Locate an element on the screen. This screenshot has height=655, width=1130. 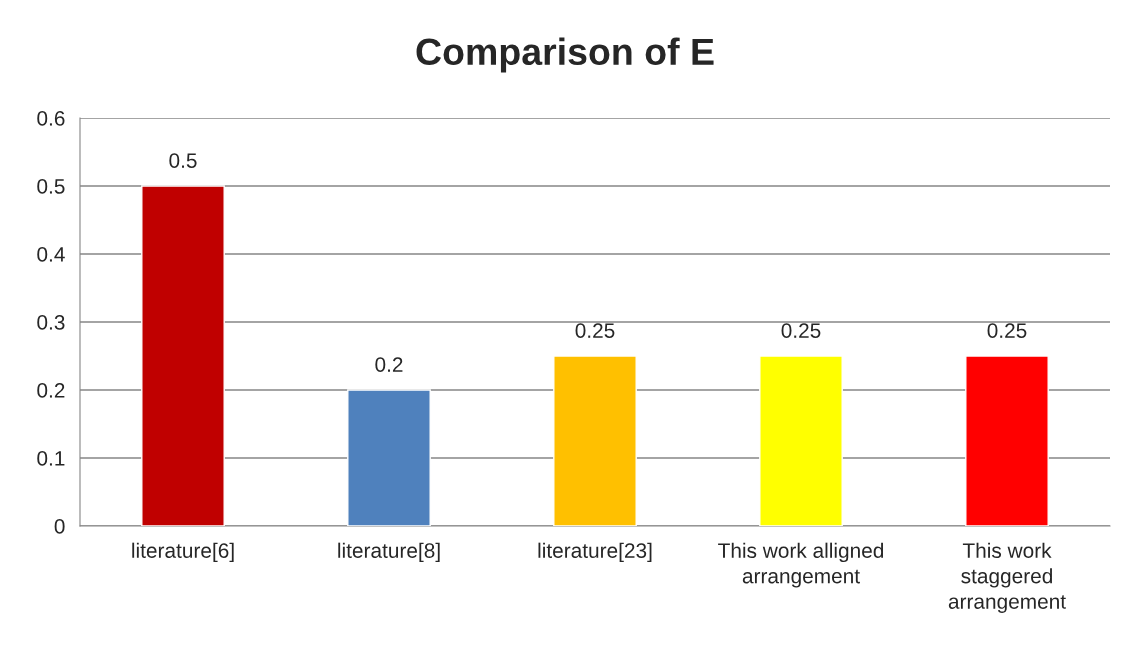
x-tick-label: This work alligned arrangement is located at coordinates (801, 565).